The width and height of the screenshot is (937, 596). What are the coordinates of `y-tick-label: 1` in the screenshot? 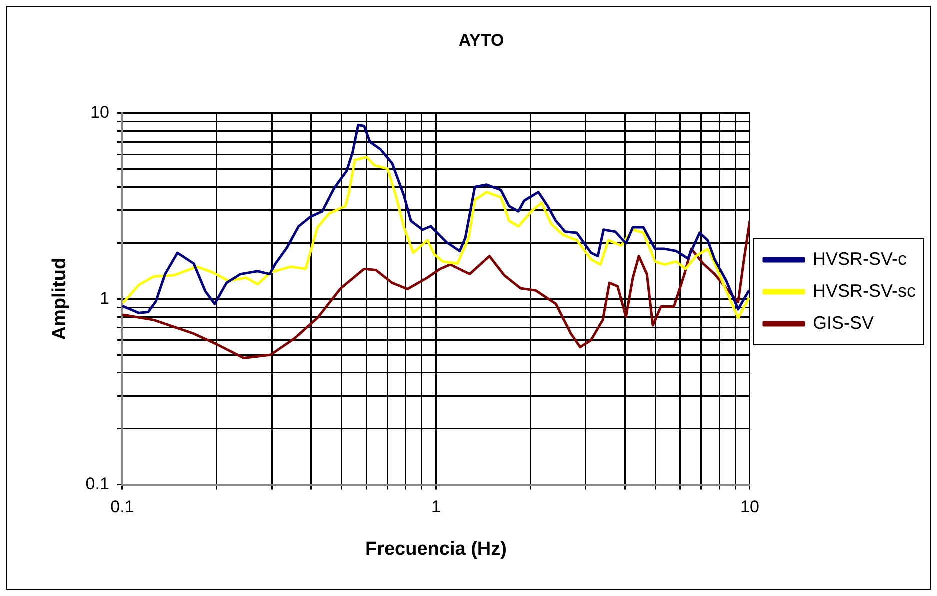 It's located at (105, 298).